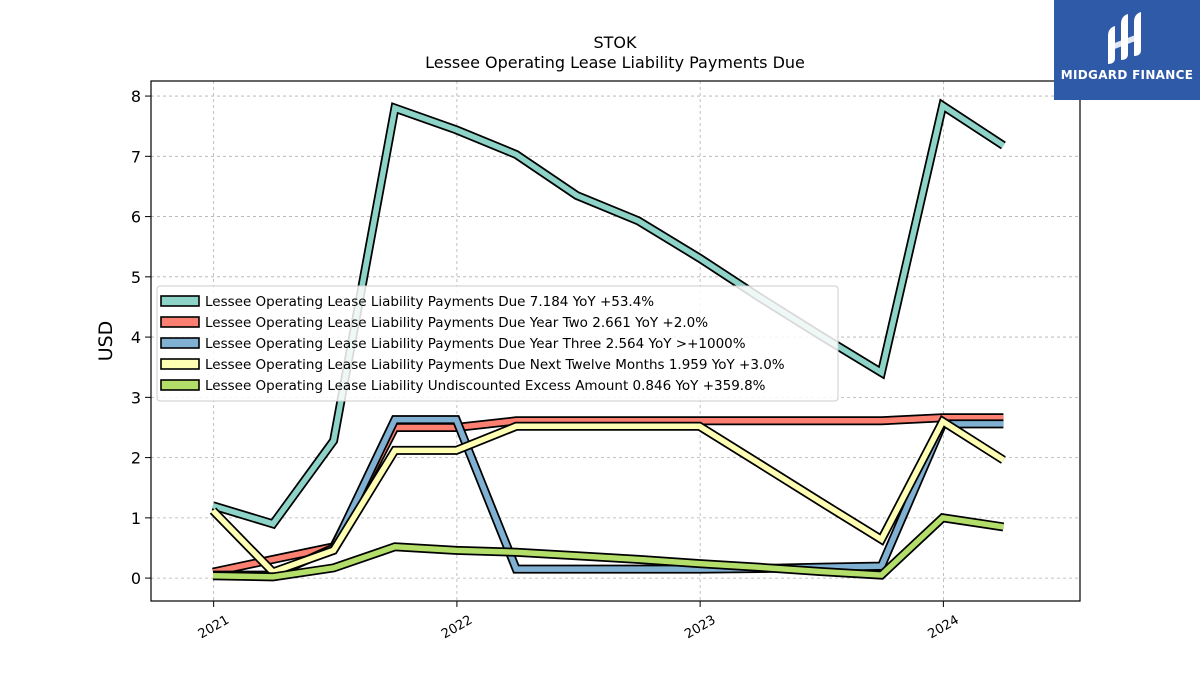 The image size is (1200, 675). Describe the element at coordinates (700, 628) in the screenshot. I see `x-tick-label: 2023` at that location.